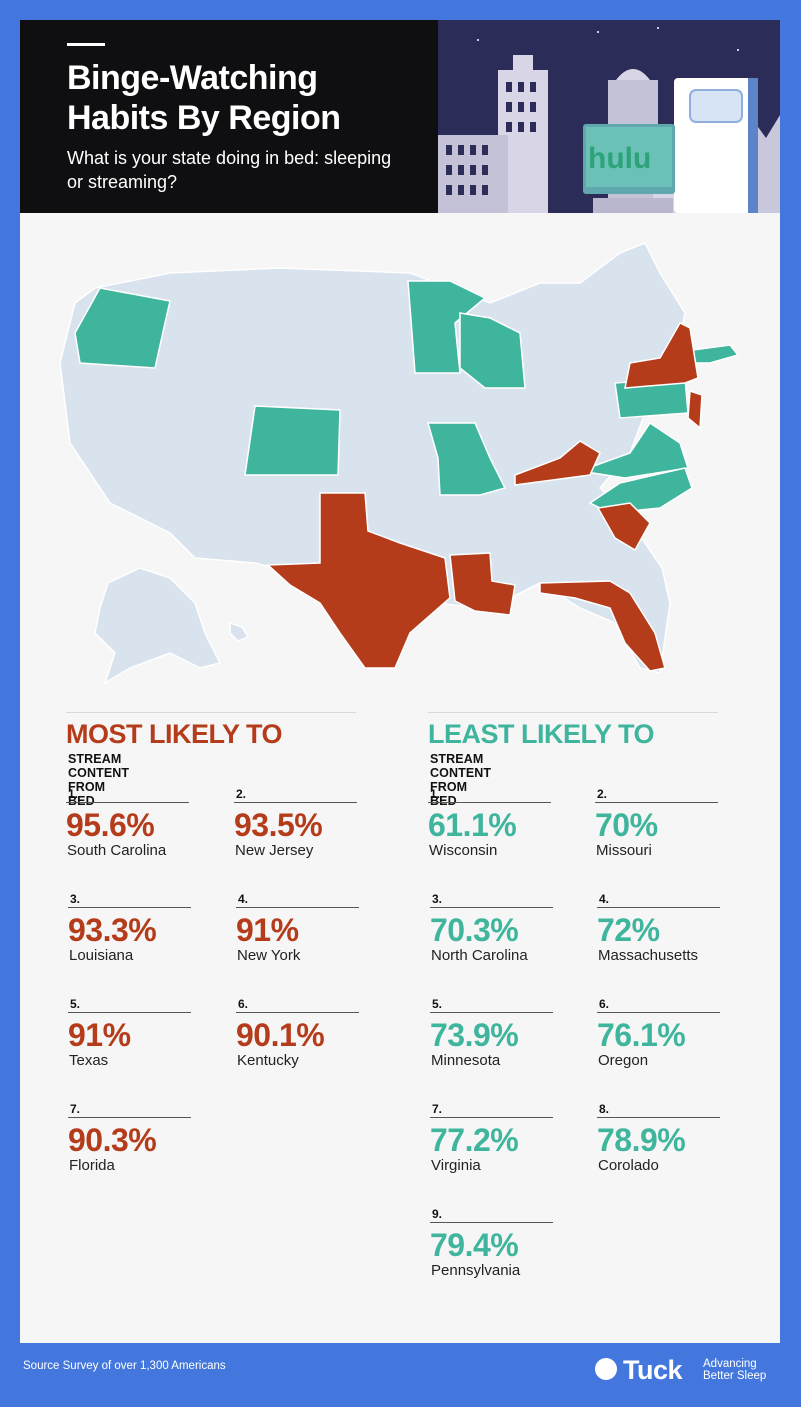 The height and width of the screenshot is (1407, 801). Describe the element at coordinates (461, 780) in the screenshot. I see `least-likely-subtitle: STREAM CONTENT FROM BED` at that location.